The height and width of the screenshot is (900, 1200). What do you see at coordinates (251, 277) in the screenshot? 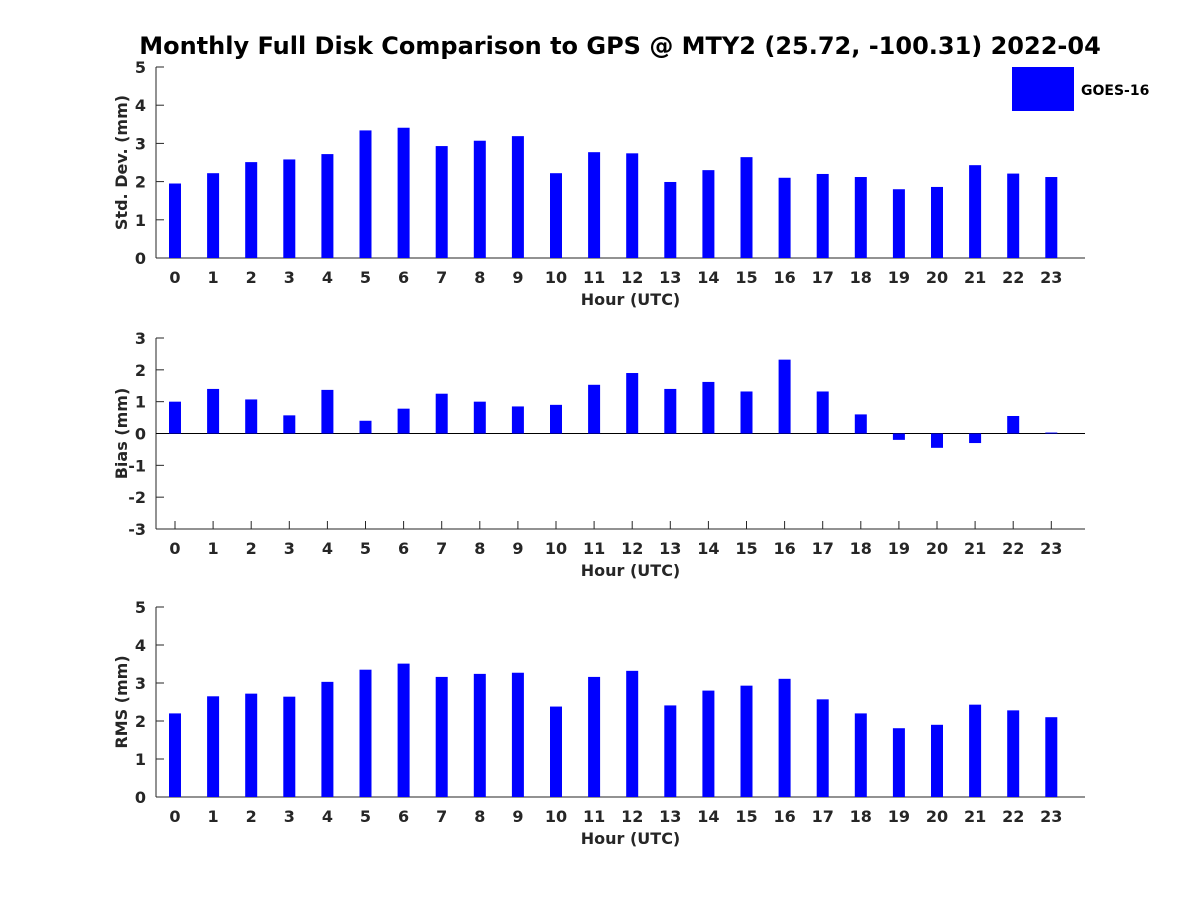
I see `x-tick-label: 2` at bounding box center [251, 277].